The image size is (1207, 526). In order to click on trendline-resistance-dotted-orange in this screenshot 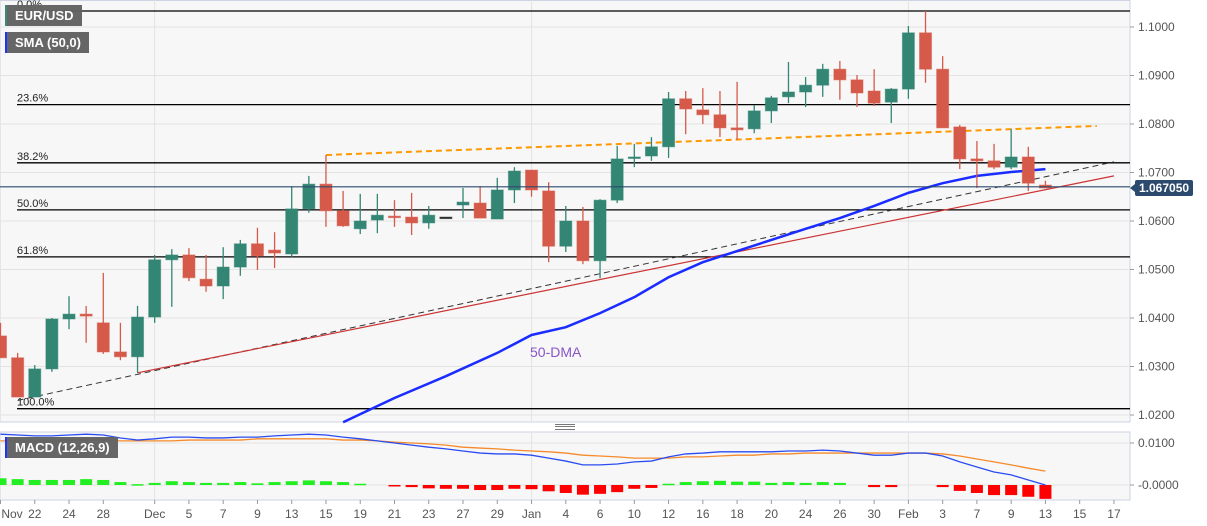, I will do `click(711, 140)`.